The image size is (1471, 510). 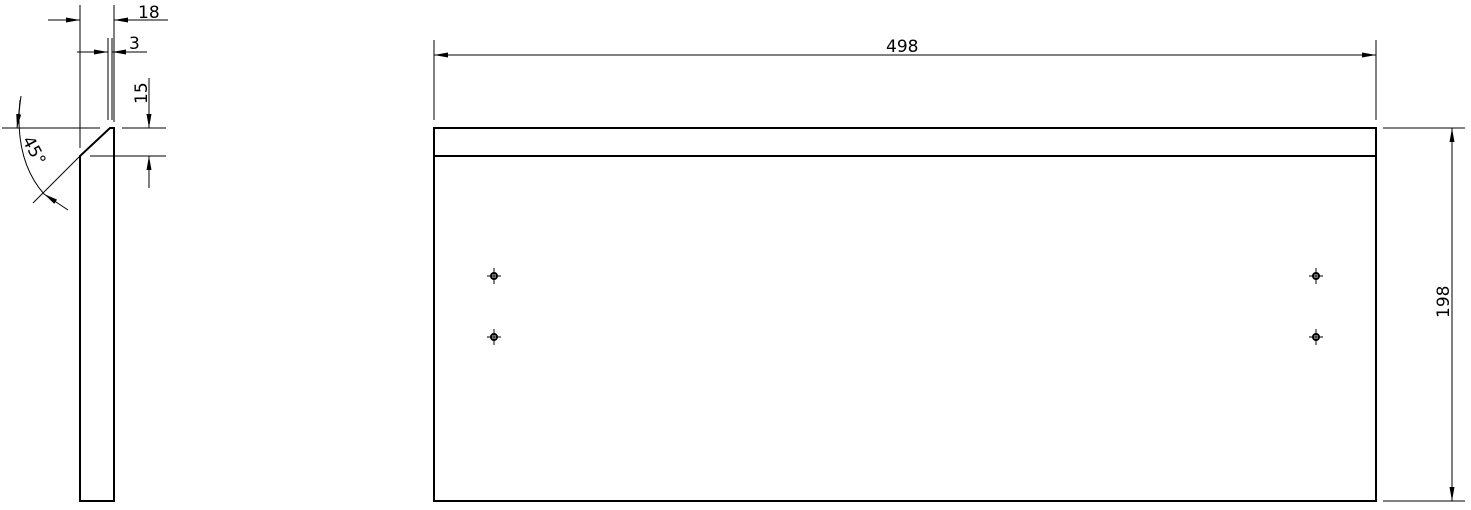 What do you see at coordinates (128, 133) in the screenshot?
I see `dimension-chamfer-height: 15` at bounding box center [128, 133].